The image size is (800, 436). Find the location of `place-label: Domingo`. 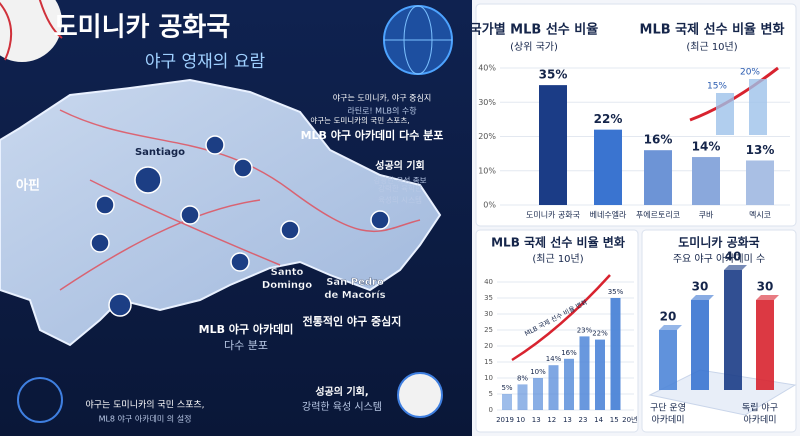

place-label: Domingo is located at coordinates (287, 285).